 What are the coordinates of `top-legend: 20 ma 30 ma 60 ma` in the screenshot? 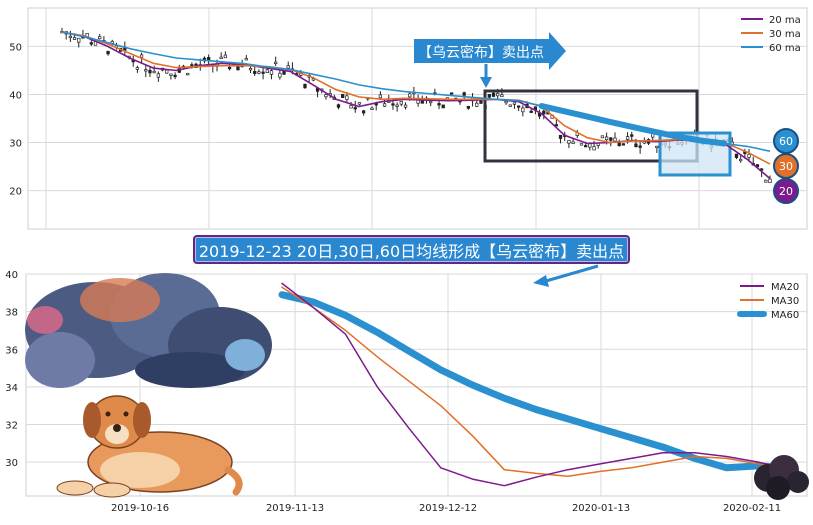 It's located at (771, 34).